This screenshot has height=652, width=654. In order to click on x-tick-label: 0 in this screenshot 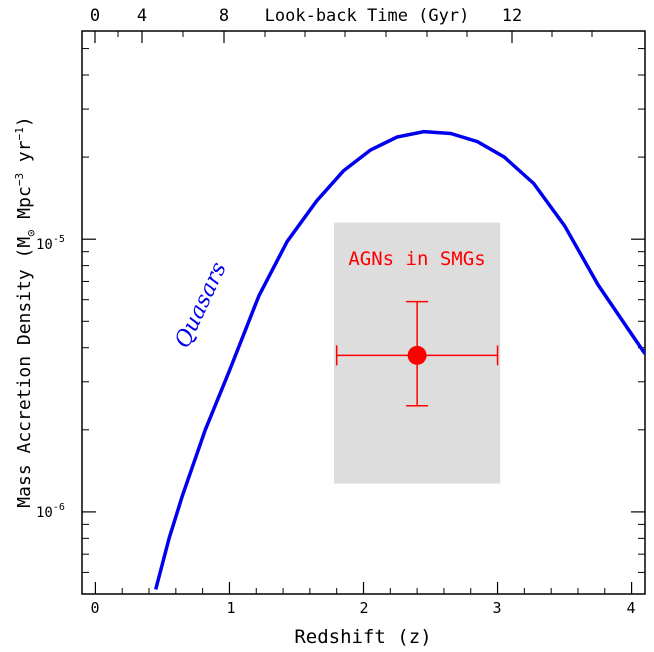, I will do `click(94, 608)`.